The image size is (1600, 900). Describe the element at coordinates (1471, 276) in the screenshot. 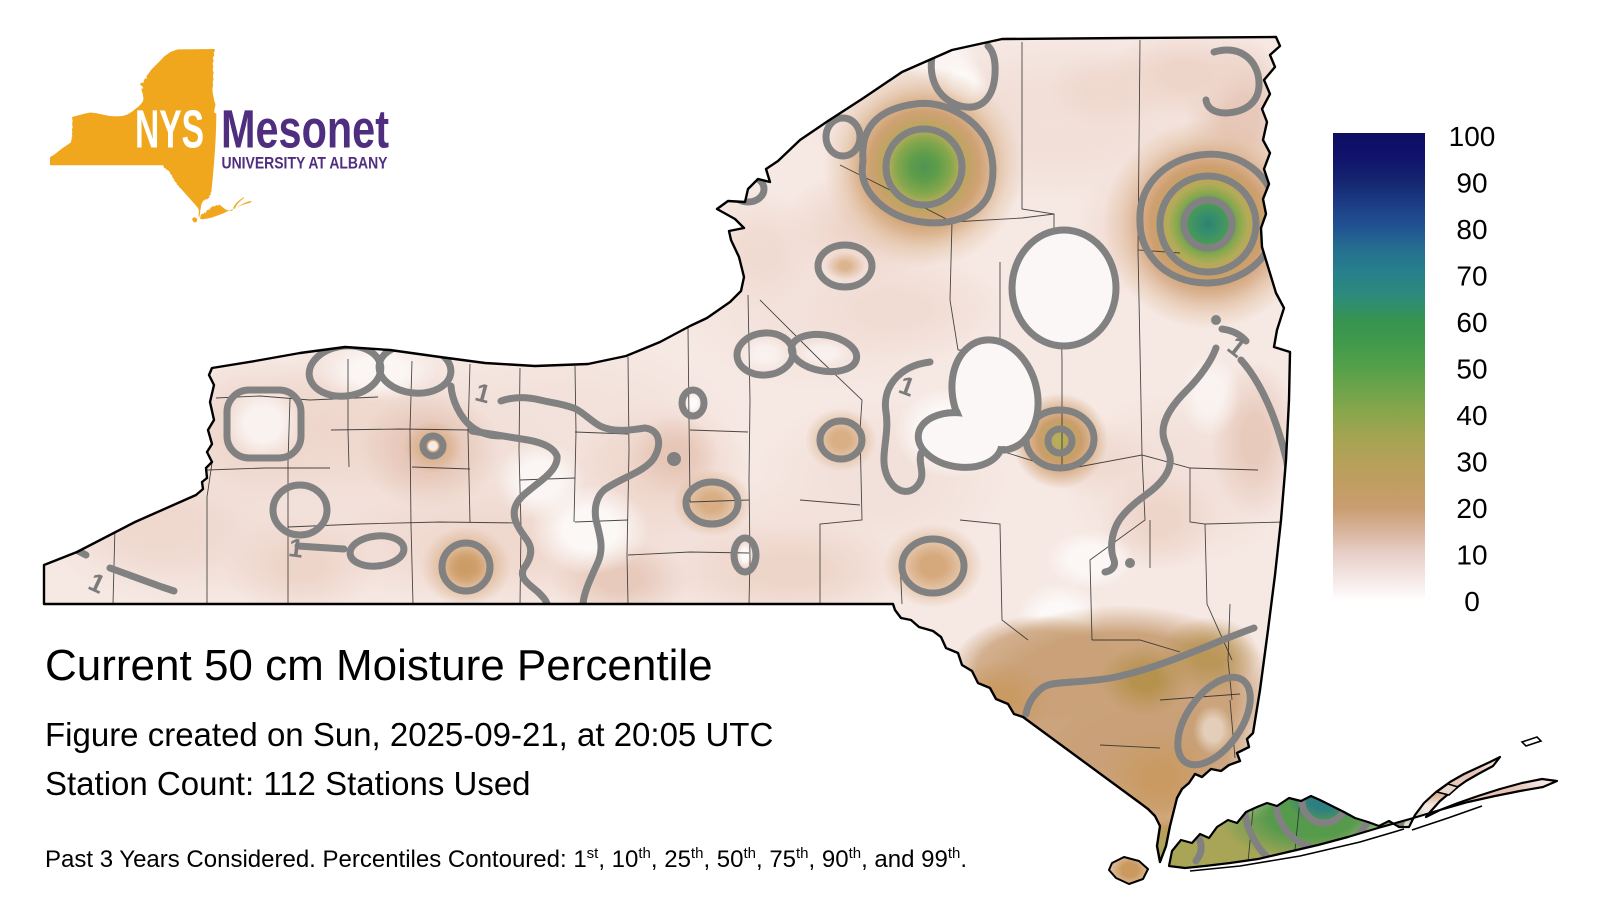

I see `svg-text: 70` at that location.